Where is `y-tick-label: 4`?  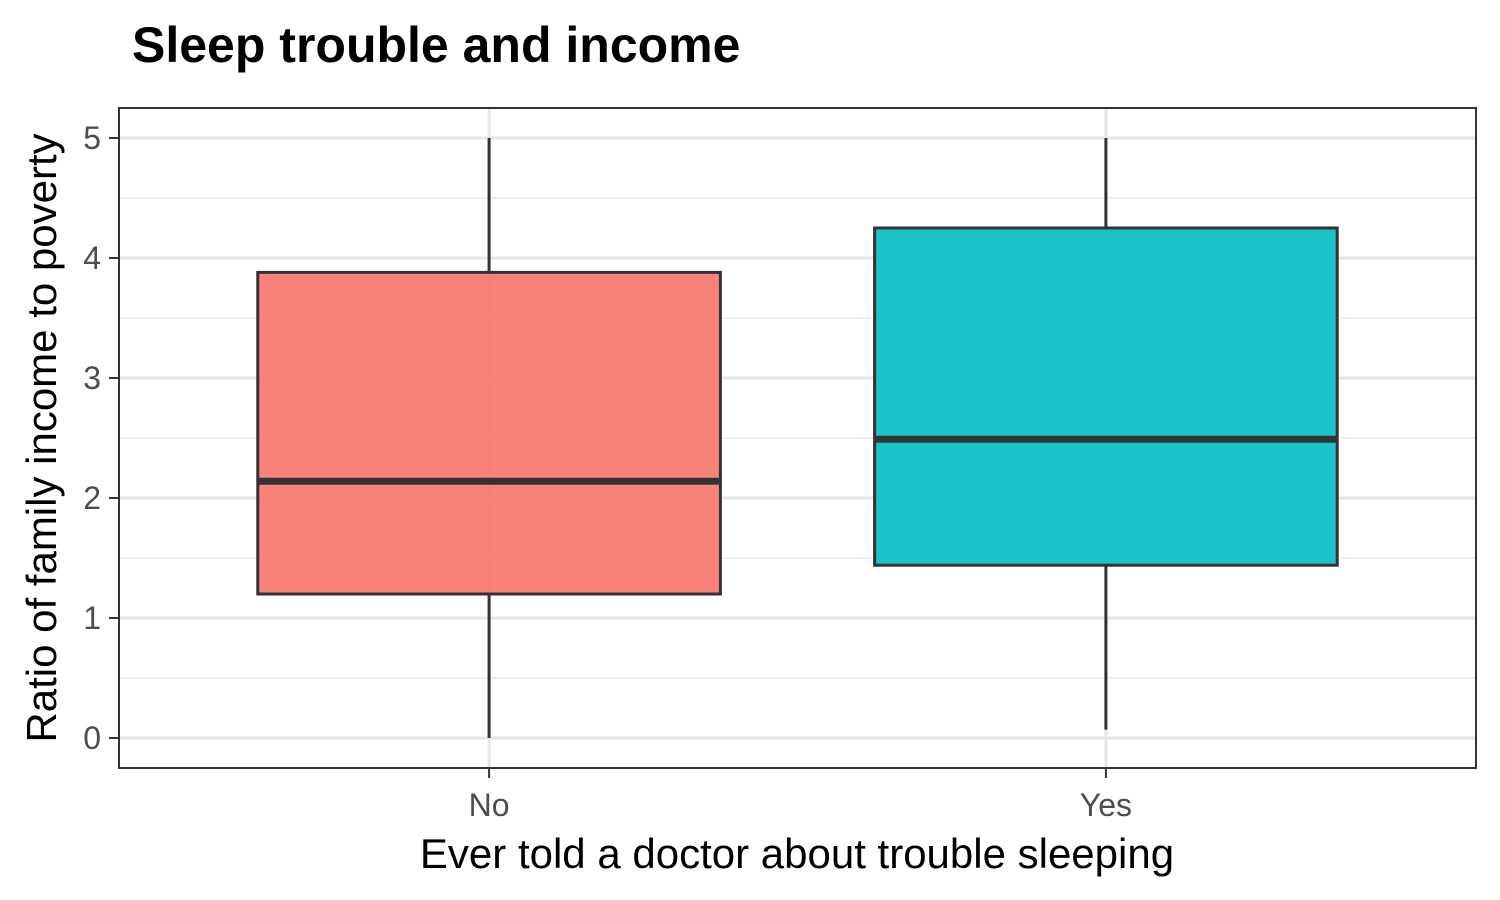
y-tick-label: 4 is located at coordinates (92, 258).